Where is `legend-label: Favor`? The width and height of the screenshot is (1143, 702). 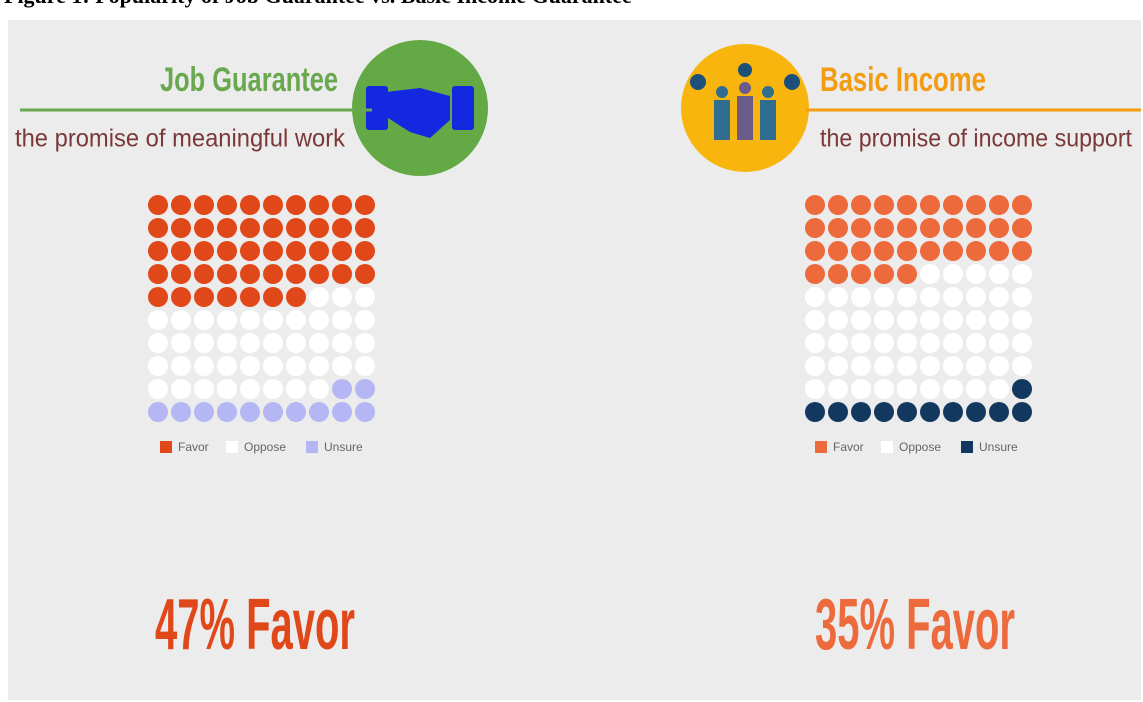
legend-label: Favor is located at coordinates (848, 447).